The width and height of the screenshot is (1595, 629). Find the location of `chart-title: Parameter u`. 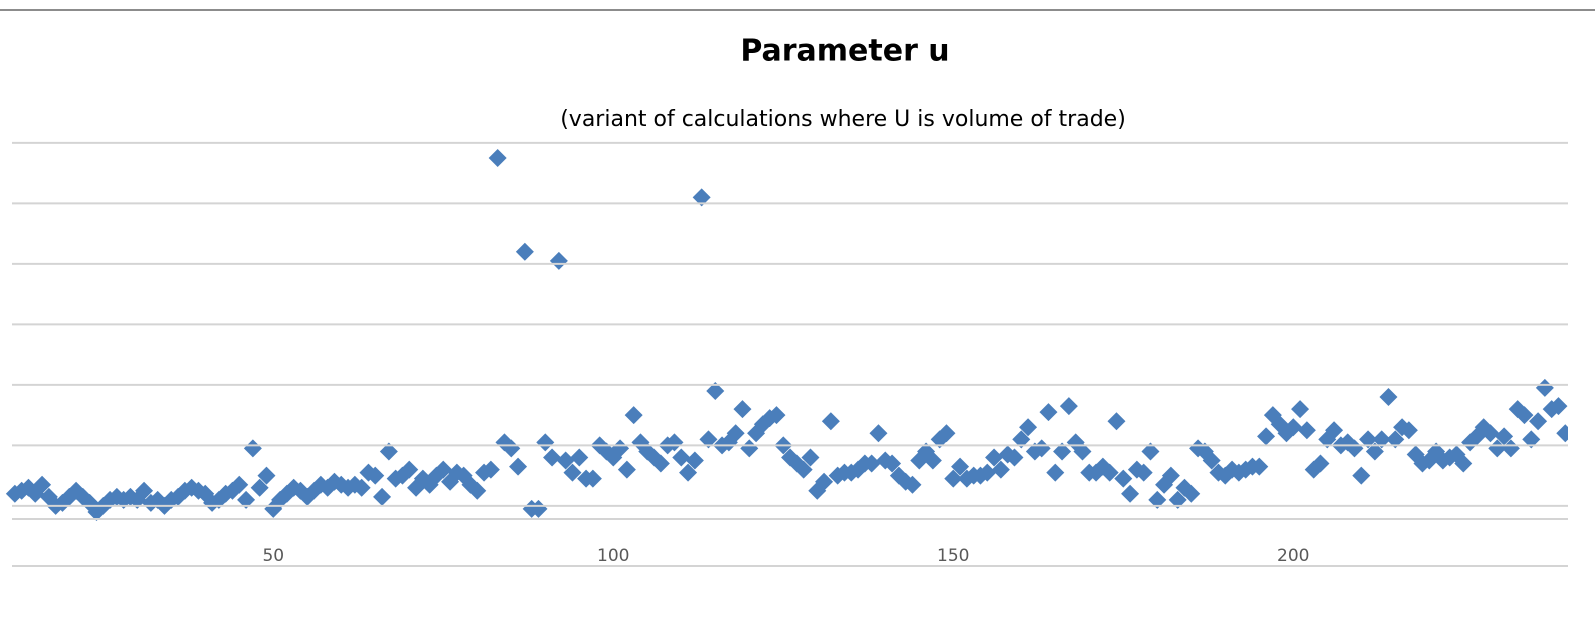

chart-title: Parameter u is located at coordinates (844, 51).